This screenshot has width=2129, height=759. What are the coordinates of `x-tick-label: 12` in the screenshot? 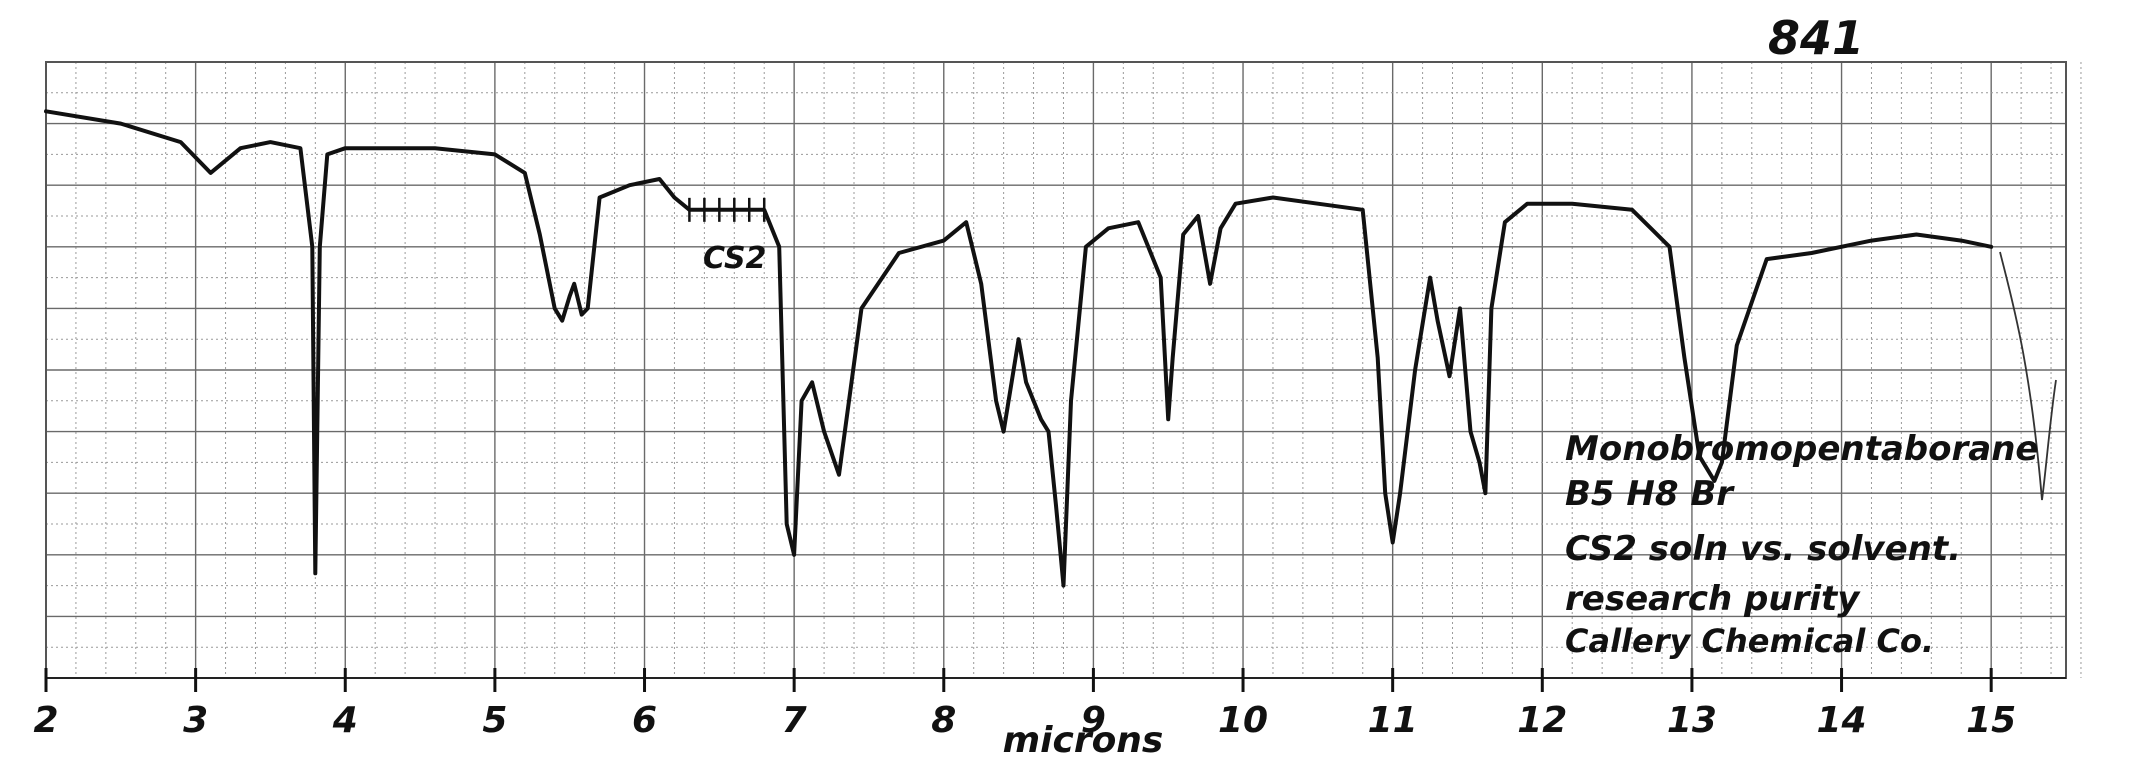 It's located at (1542, 720).